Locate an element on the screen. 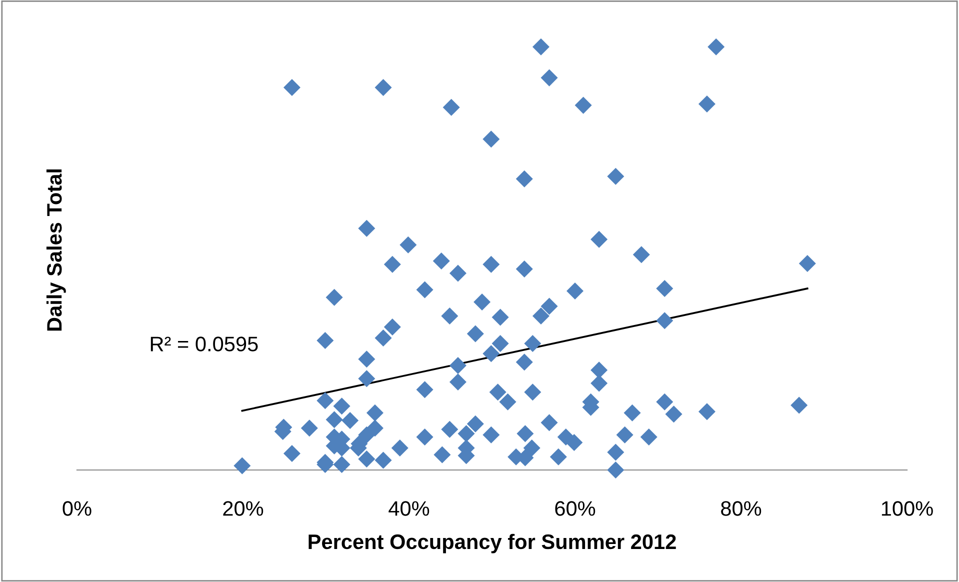 The image size is (959, 582). annotation: R² = 0.0595 is located at coordinates (204, 344).